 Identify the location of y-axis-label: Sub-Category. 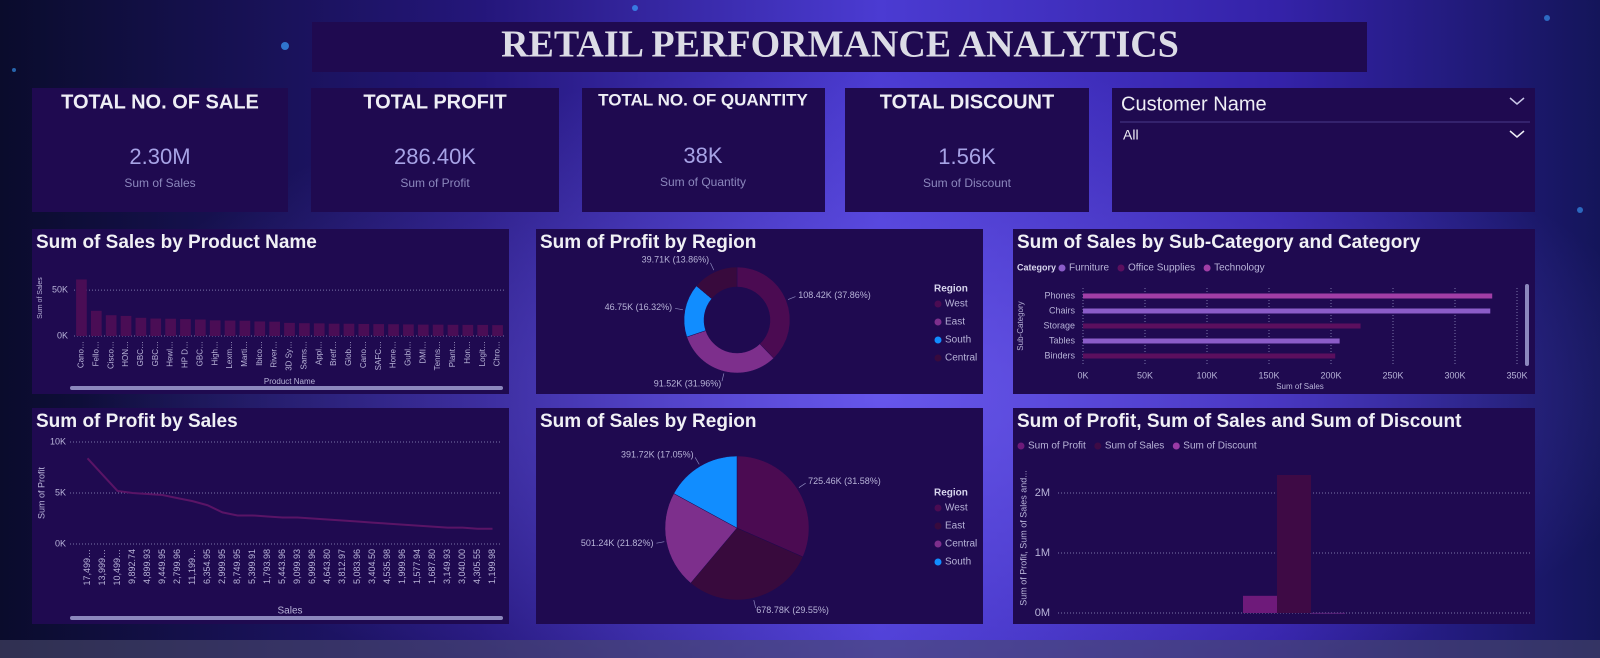
(1020, 325).